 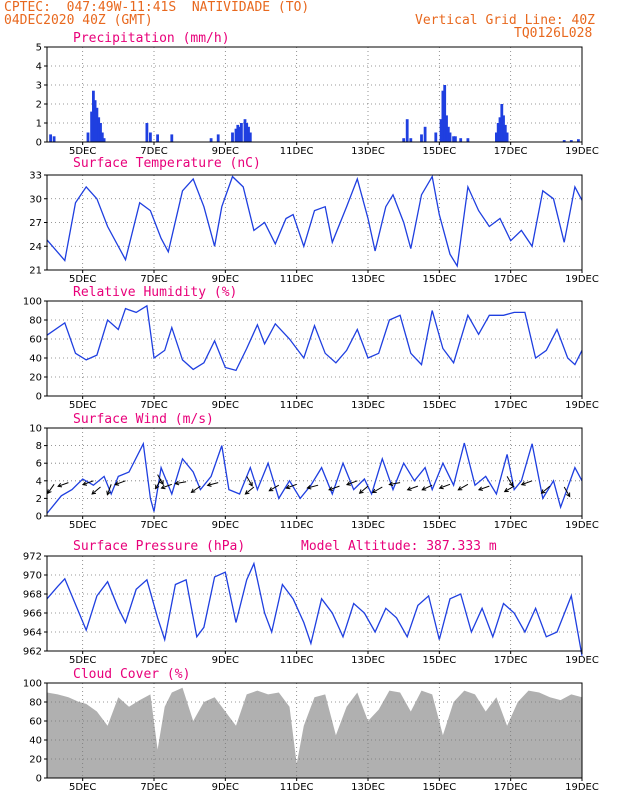 I want to click on cloud-cover-ytick-label-2: 40, so click(x=35, y=741).